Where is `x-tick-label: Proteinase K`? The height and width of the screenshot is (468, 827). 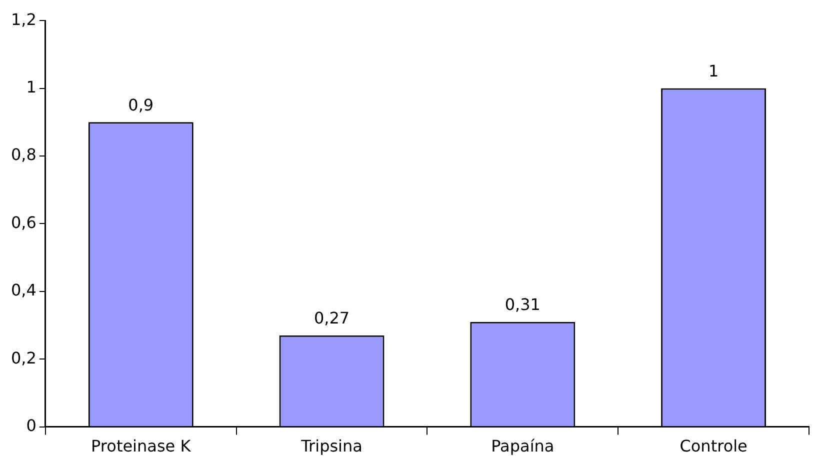
x-tick-label: Proteinase K is located at coordinates (141, 446).